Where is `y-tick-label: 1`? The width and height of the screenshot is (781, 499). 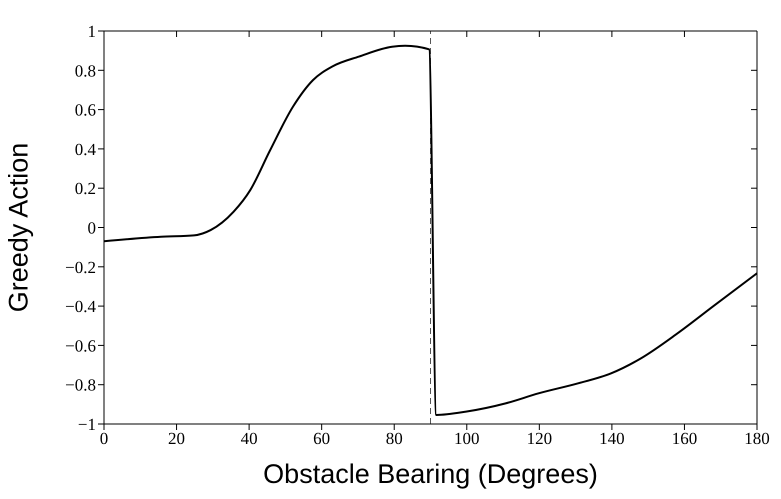
y-tick-label: 1 is located at coordinates (92, 32).